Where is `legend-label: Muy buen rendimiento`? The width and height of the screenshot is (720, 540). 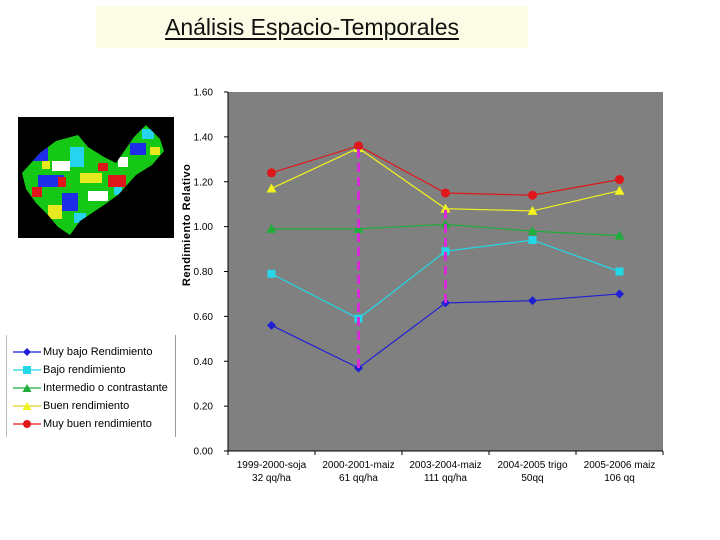
legend-label: Muy buen rendimiento is located at coordinates (97, 424).